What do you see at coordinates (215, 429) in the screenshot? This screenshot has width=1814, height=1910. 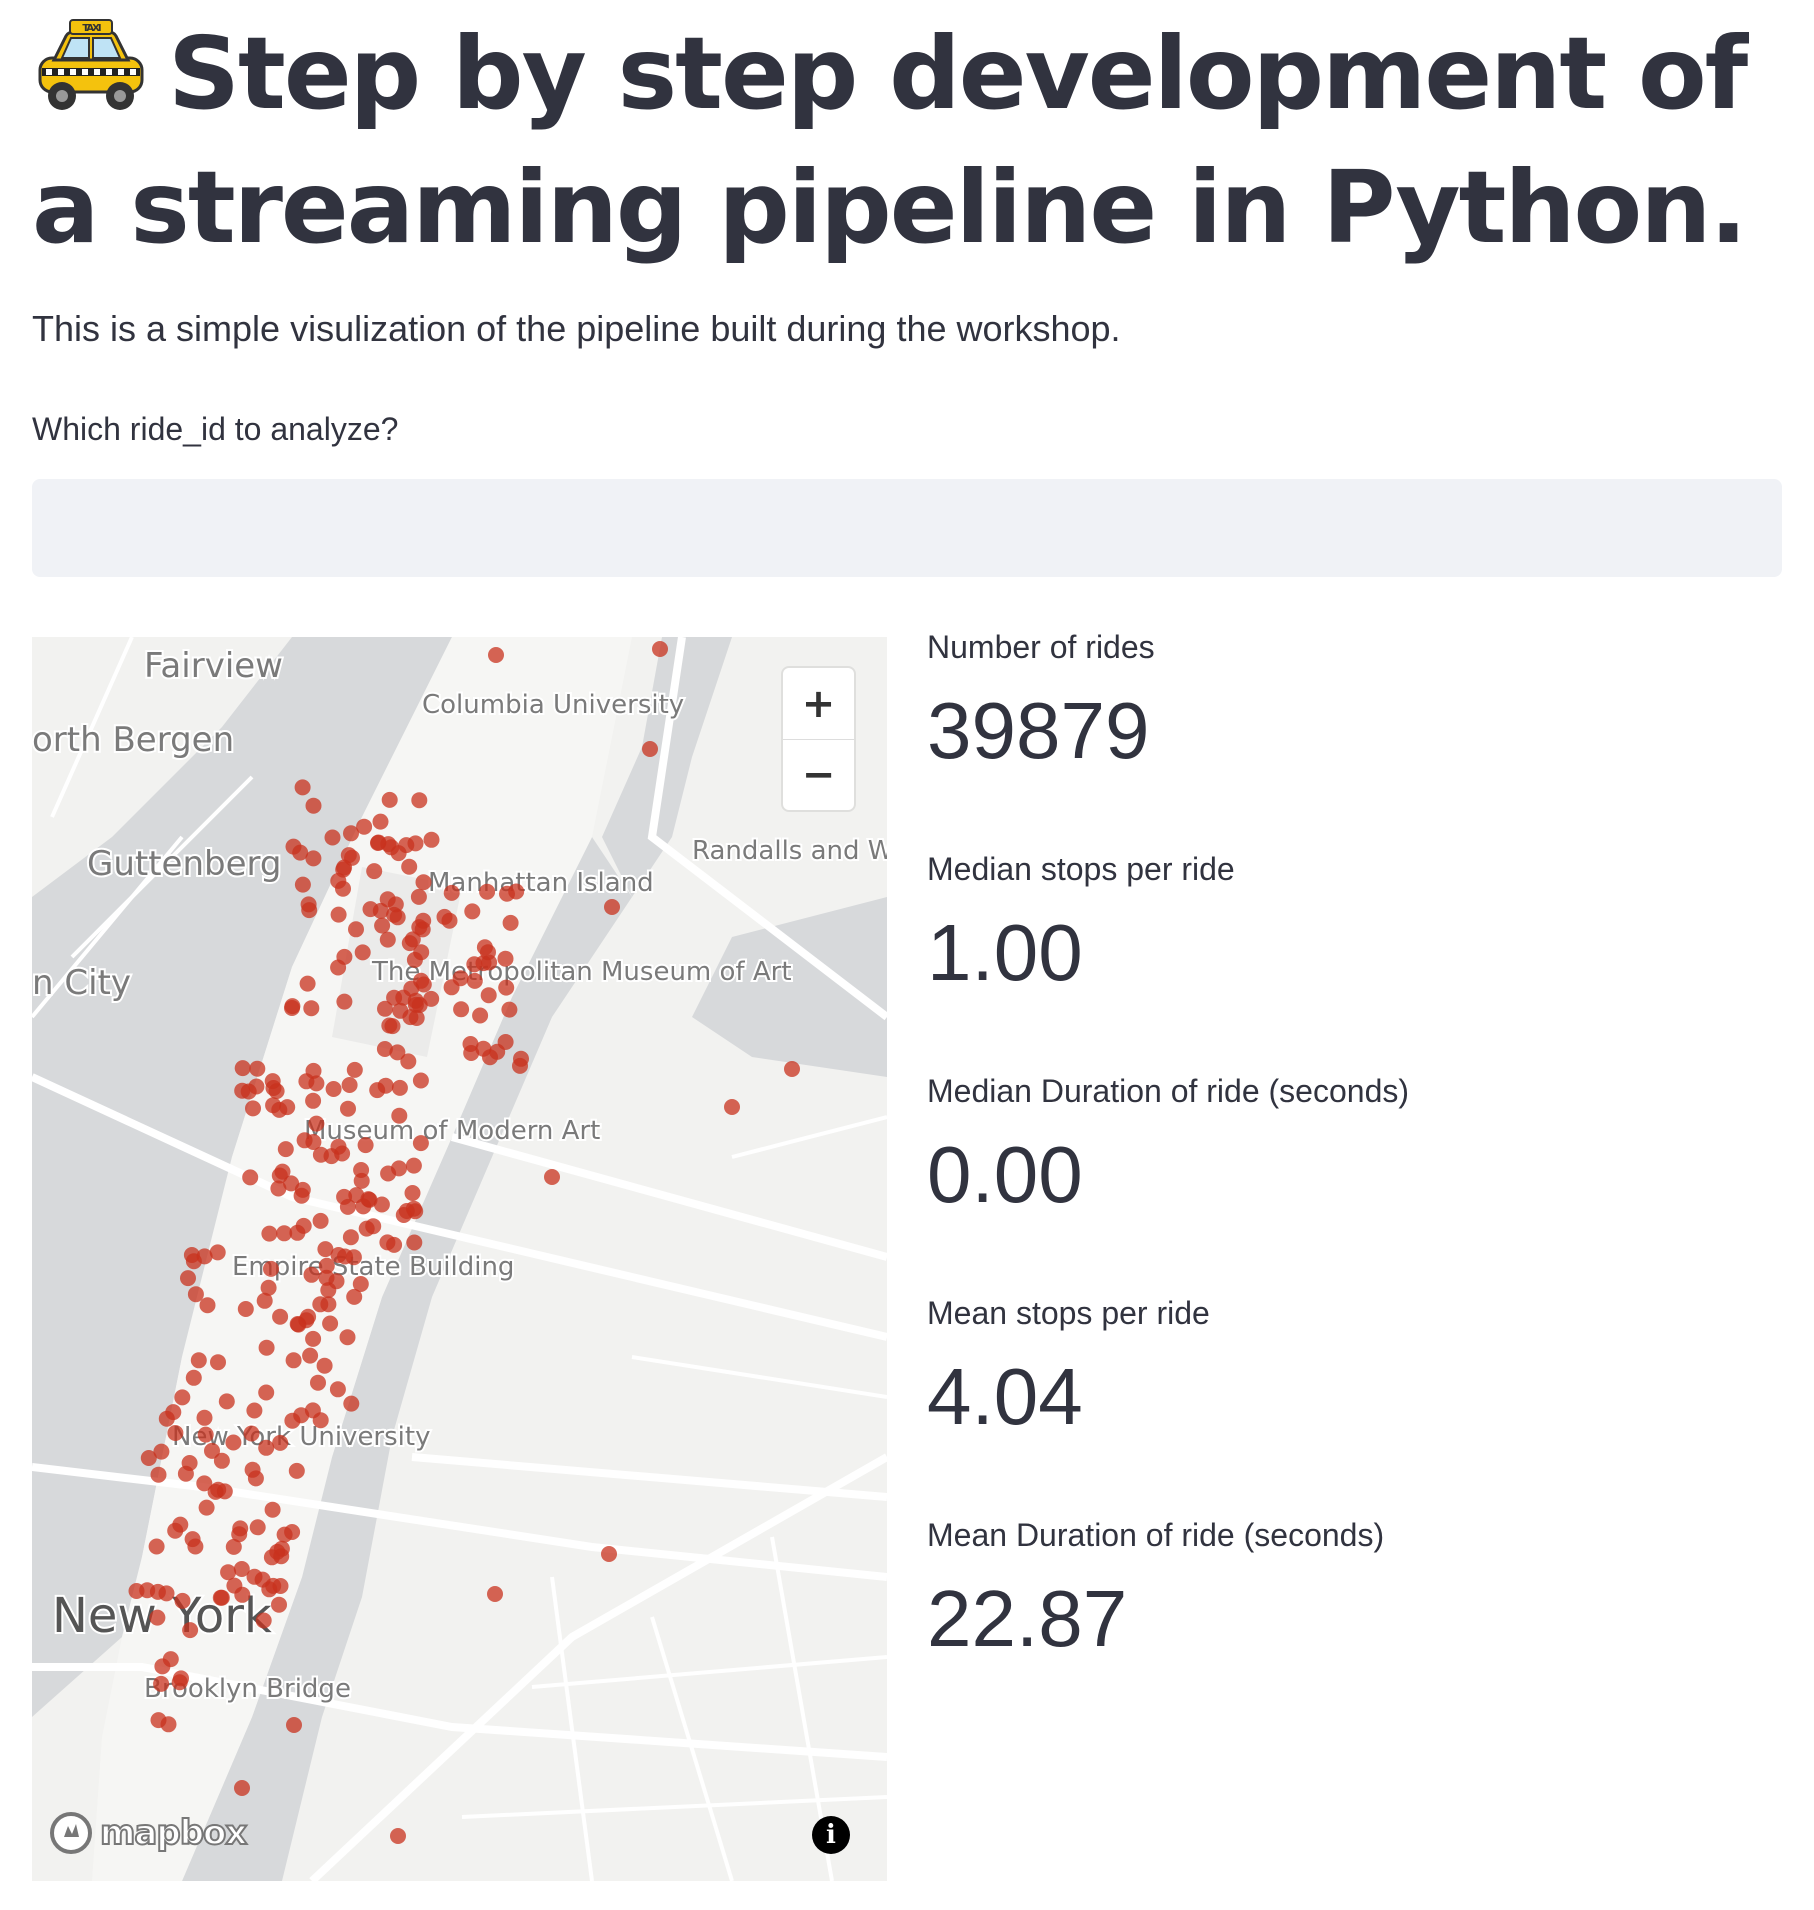 I see `ride-id-label: Which ride_id to analyze?` at bounding box center [215, 429].